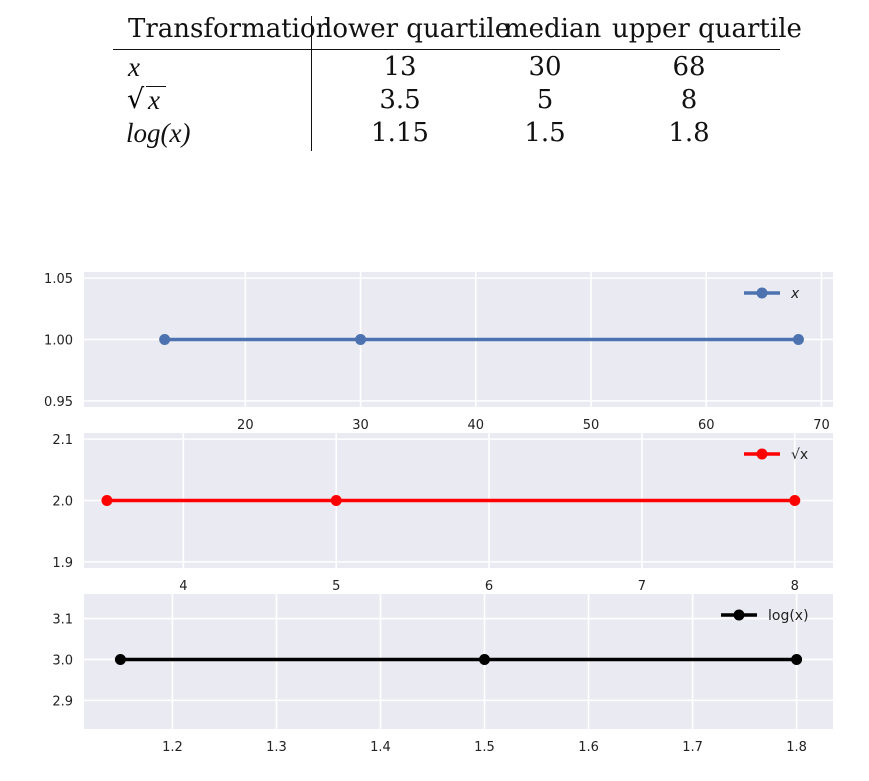 This screenshot has height=781, width=869. What do you see at coordinates (692, 747) in the screenshot?
I see `x-tick-label: 1.7` at bounding box center [692, 747].